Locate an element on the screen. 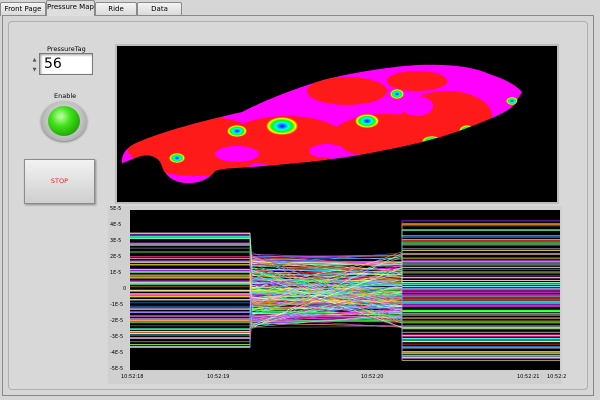  y-tick-label: 1E-5 is located at coordinates (116, 273).